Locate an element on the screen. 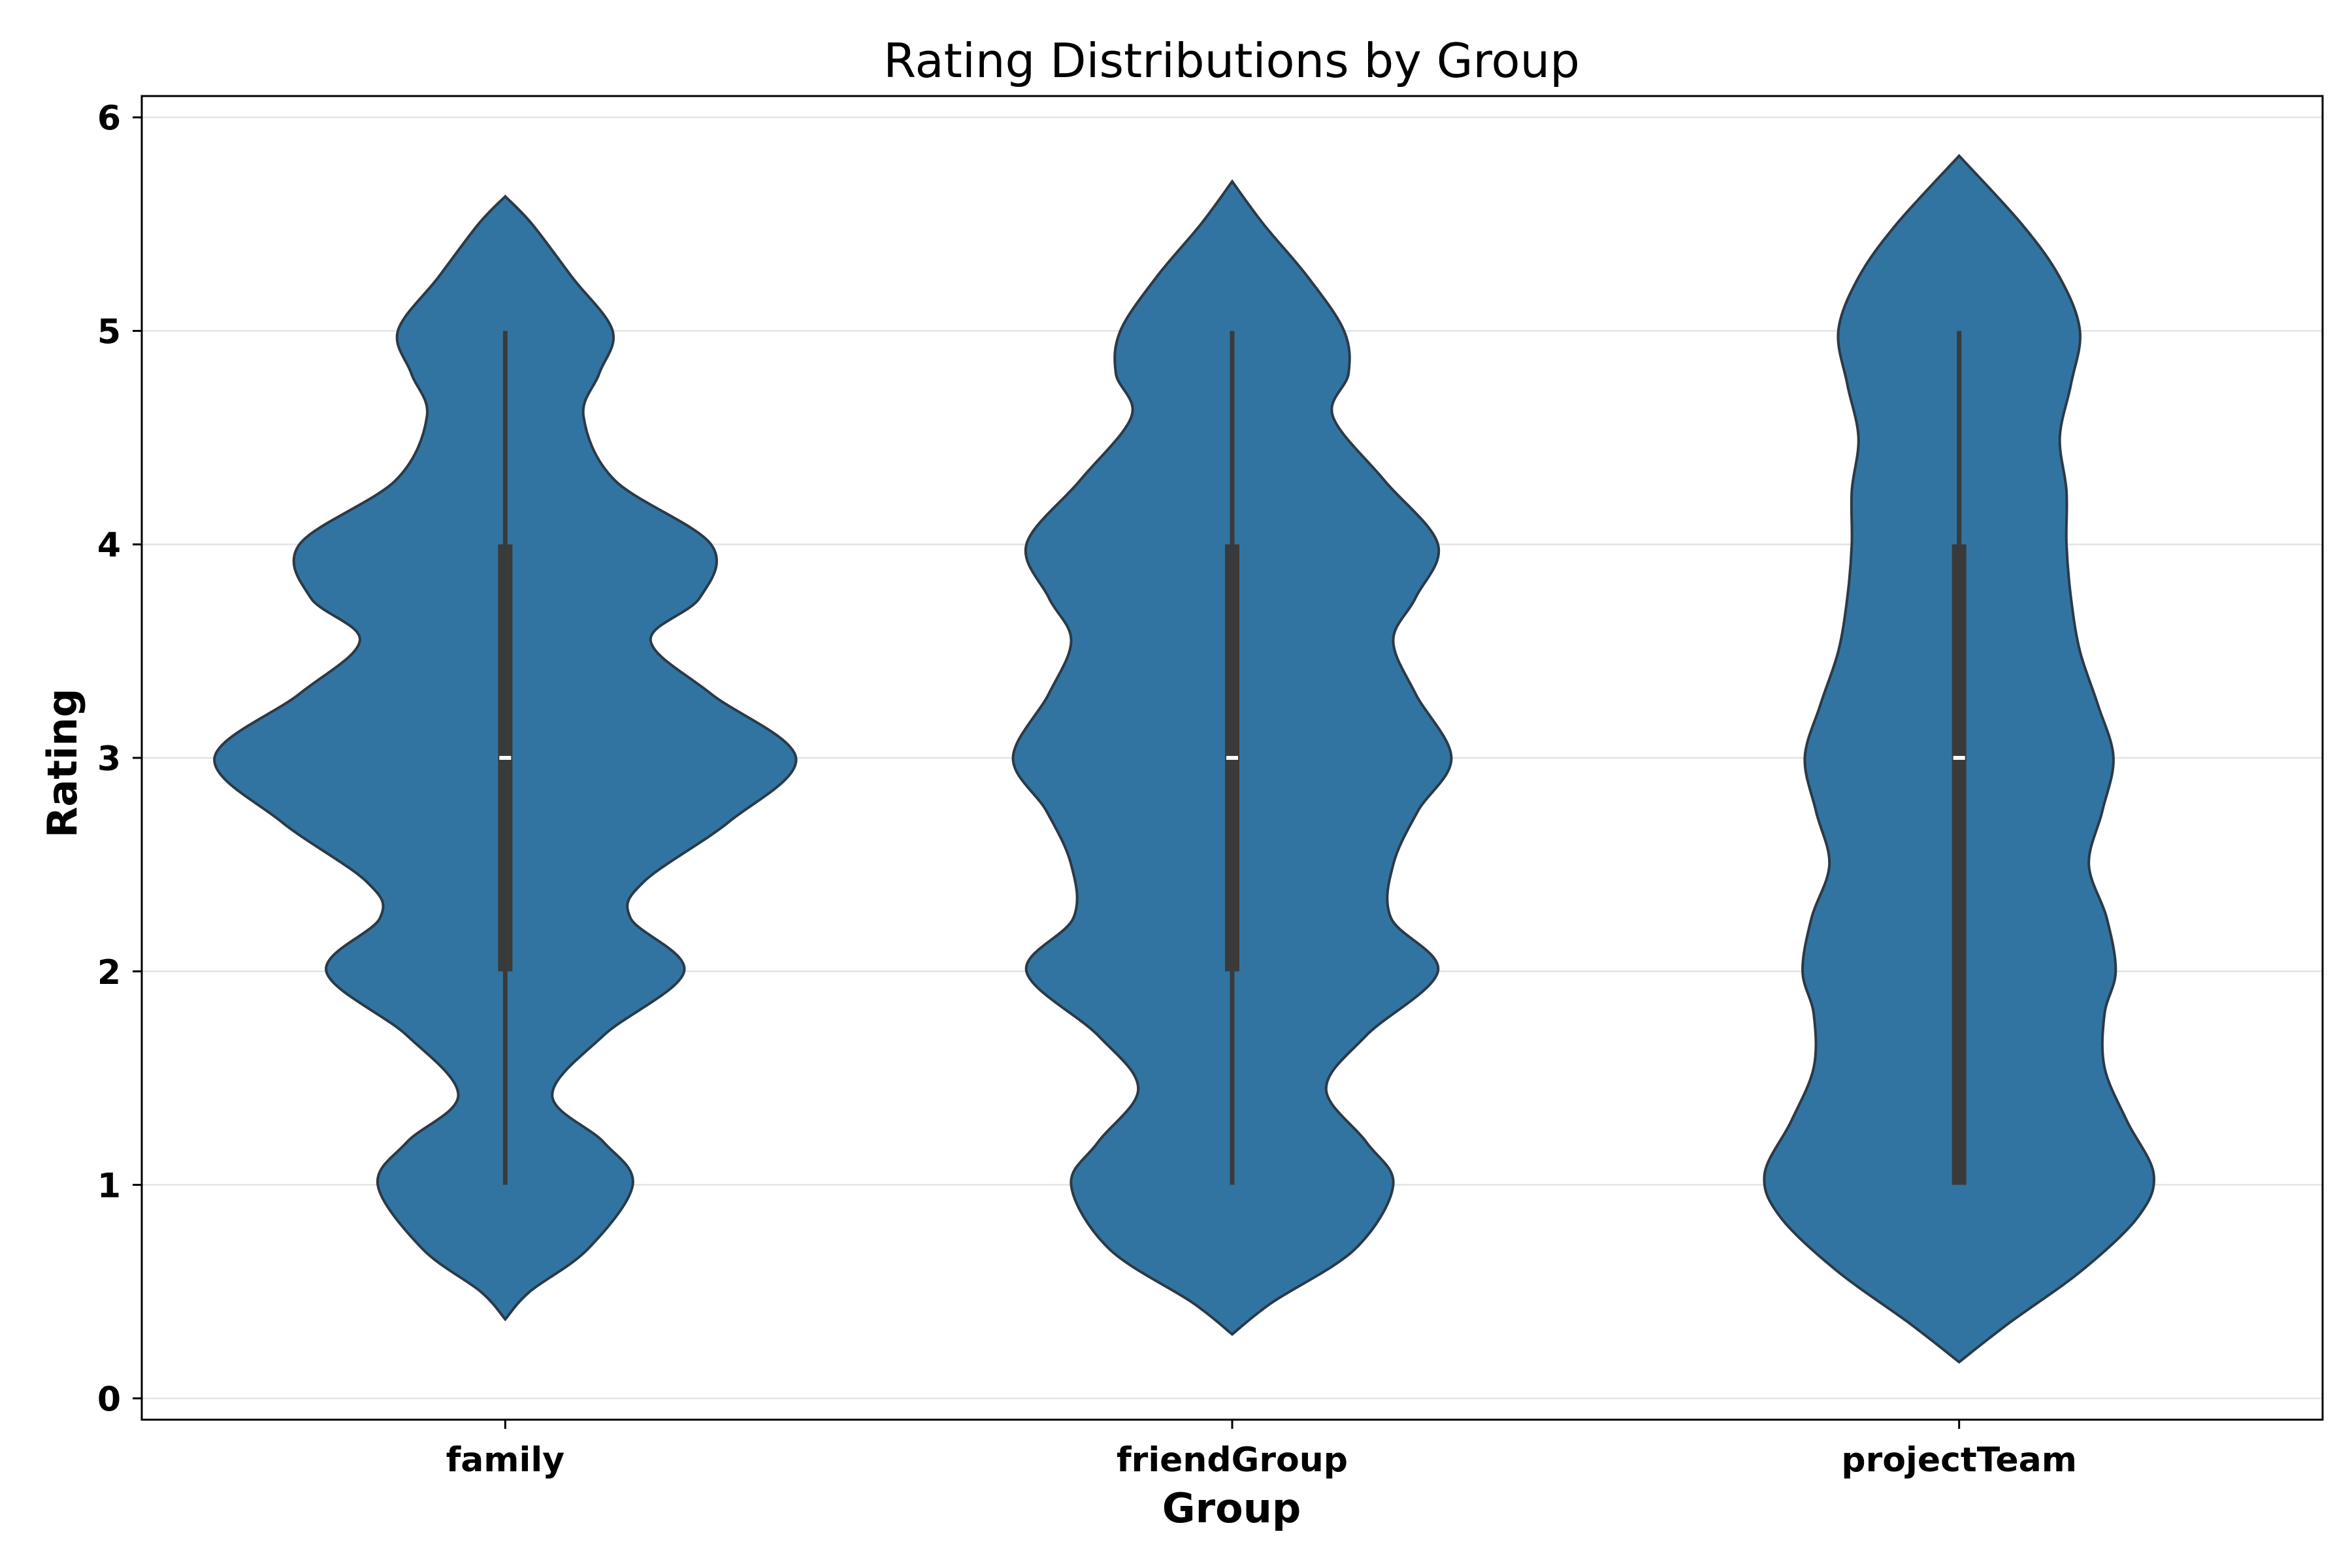  violin-projectTeam is located at coordinates (1959, 759).